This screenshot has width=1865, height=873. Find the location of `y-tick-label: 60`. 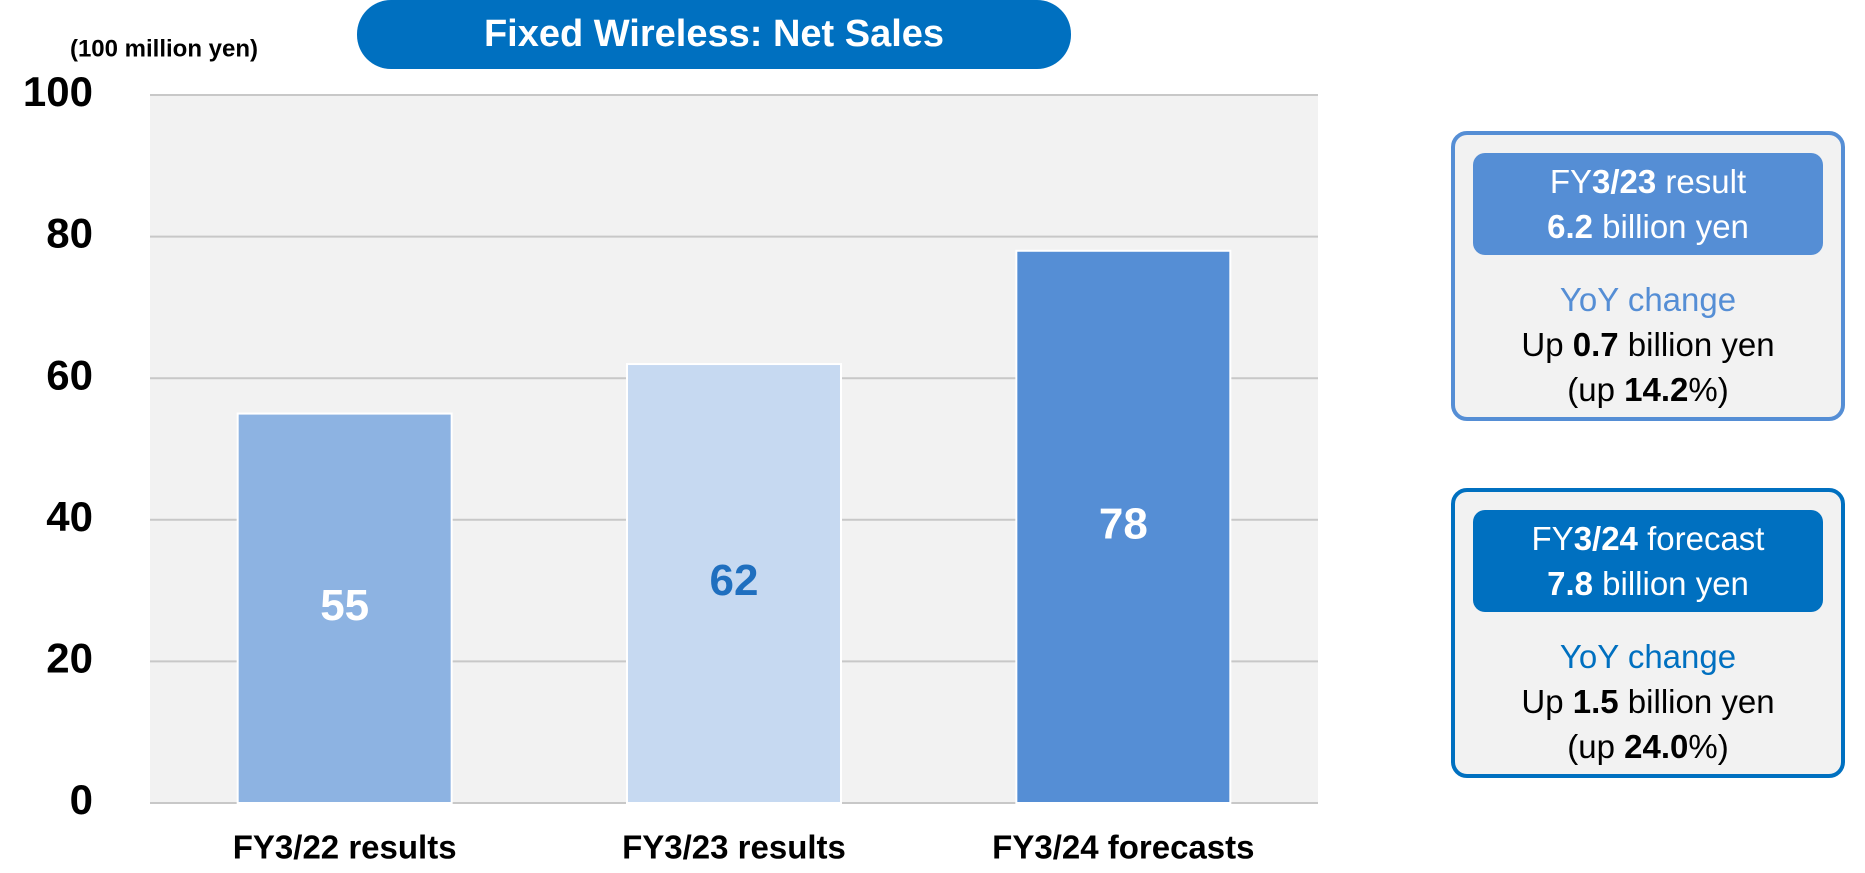

y-tick-label: 60 is located at coordinates (69, 374).